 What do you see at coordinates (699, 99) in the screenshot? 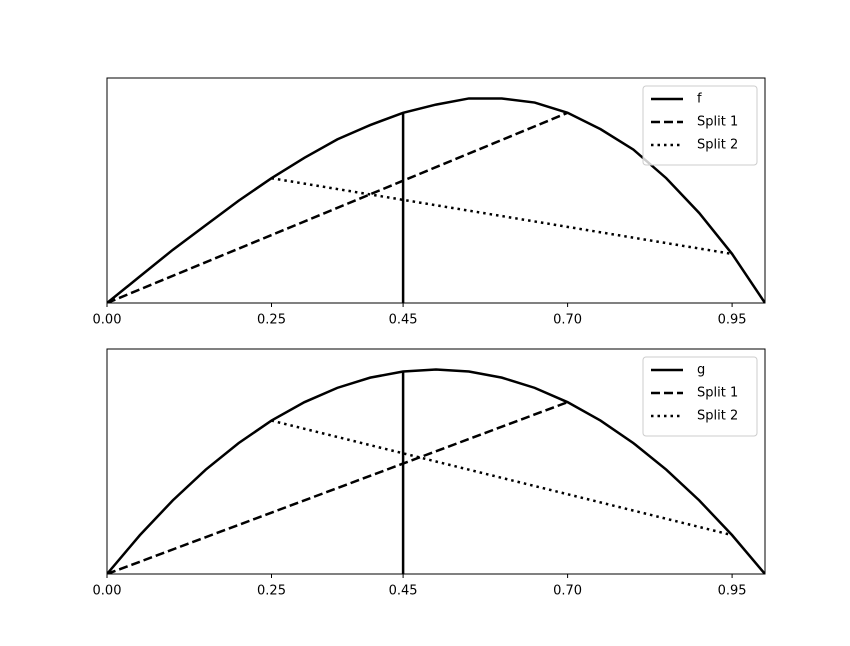
I see `legend-label: f` at bounding box center [699, 99].